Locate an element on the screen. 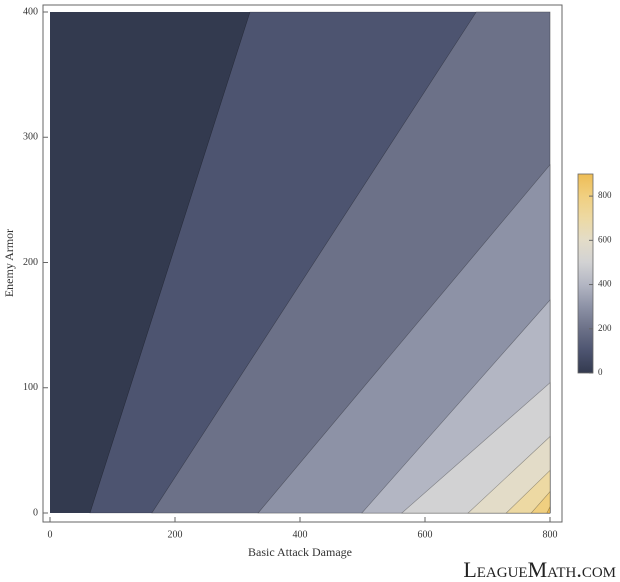 The height and width of the screenshot is (582, 620). colorbar-tick-label: 600 is located at coordinates (605, 239).